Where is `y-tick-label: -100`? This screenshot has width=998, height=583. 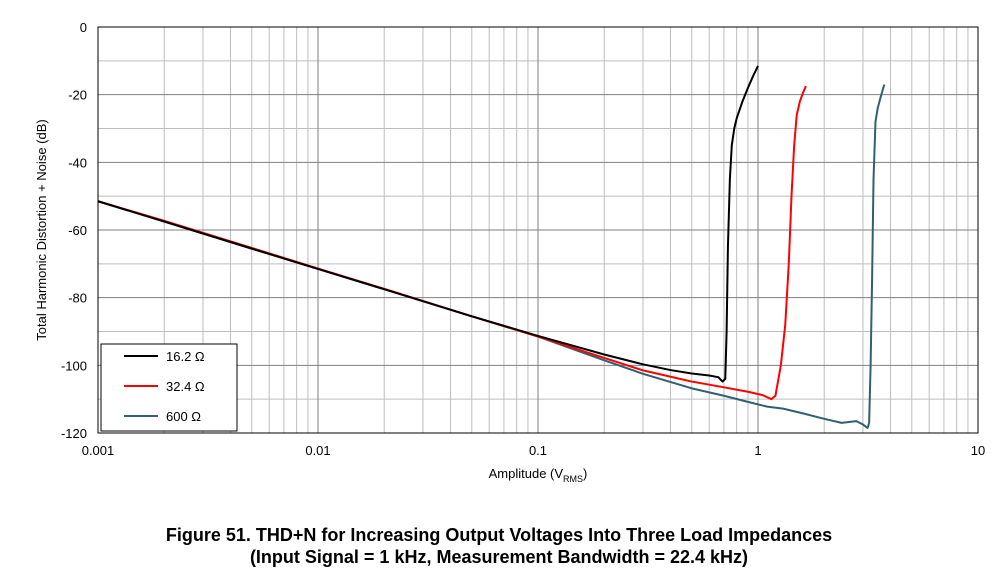
y-tick-label: -100 is located at coordinates (74, 365).